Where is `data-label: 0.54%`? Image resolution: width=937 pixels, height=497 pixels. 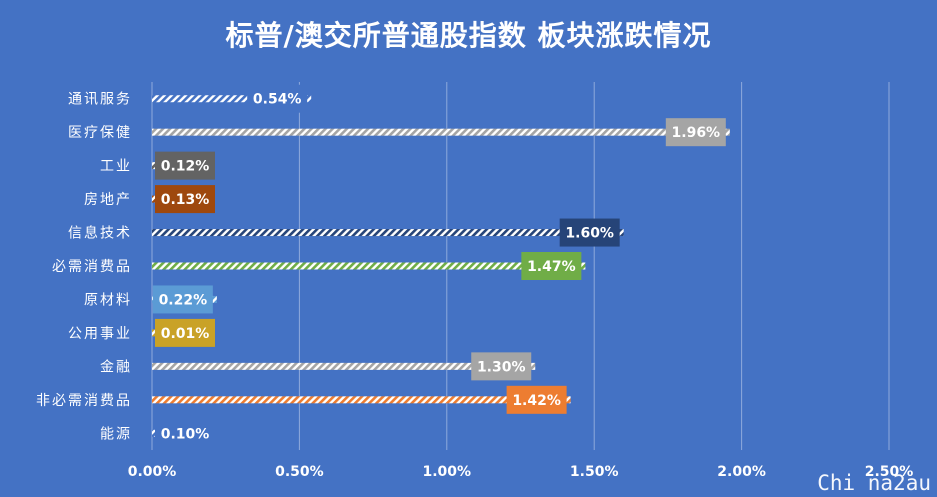 data-label: 0.54% is located at coordinates (277, 100).